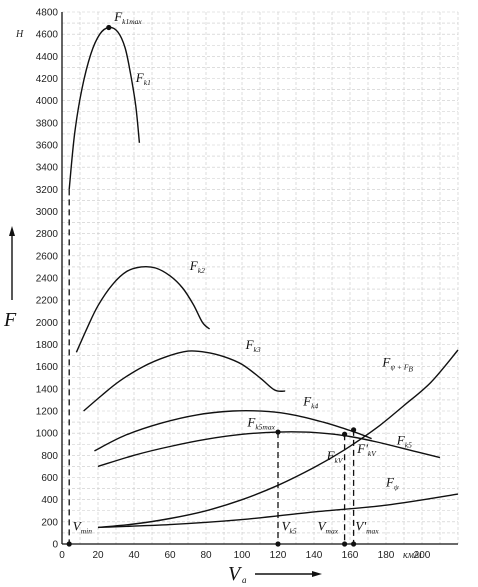 Image resolution: width=478 pixels, height=587 pixels. I want to click on y-tick-label: 4200, so click(47, 79).